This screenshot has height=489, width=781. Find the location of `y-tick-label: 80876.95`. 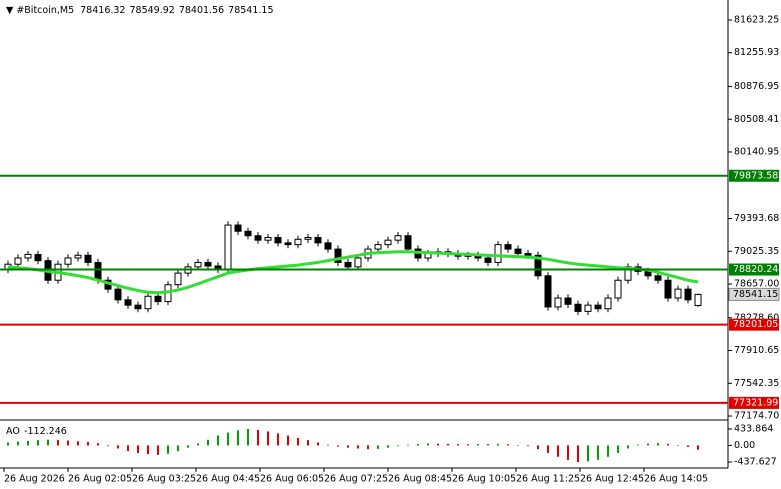

y-tick-label: 80876.95 is located at coordinates (756, 86).